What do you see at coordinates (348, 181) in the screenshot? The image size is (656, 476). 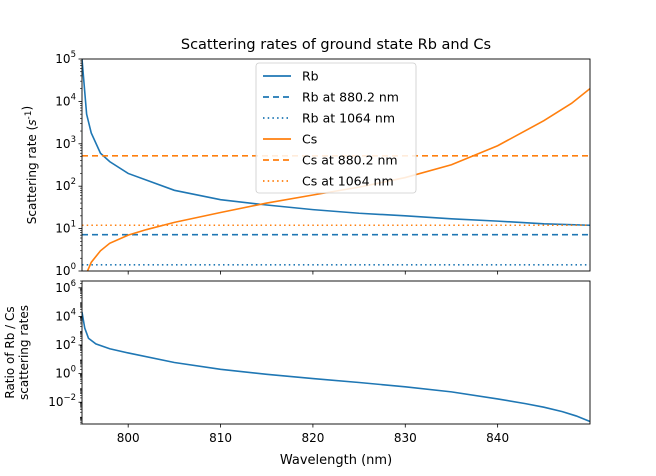 I see `legend-entry-label: Cs at 1064 nm` at bounding box center [348, 181].